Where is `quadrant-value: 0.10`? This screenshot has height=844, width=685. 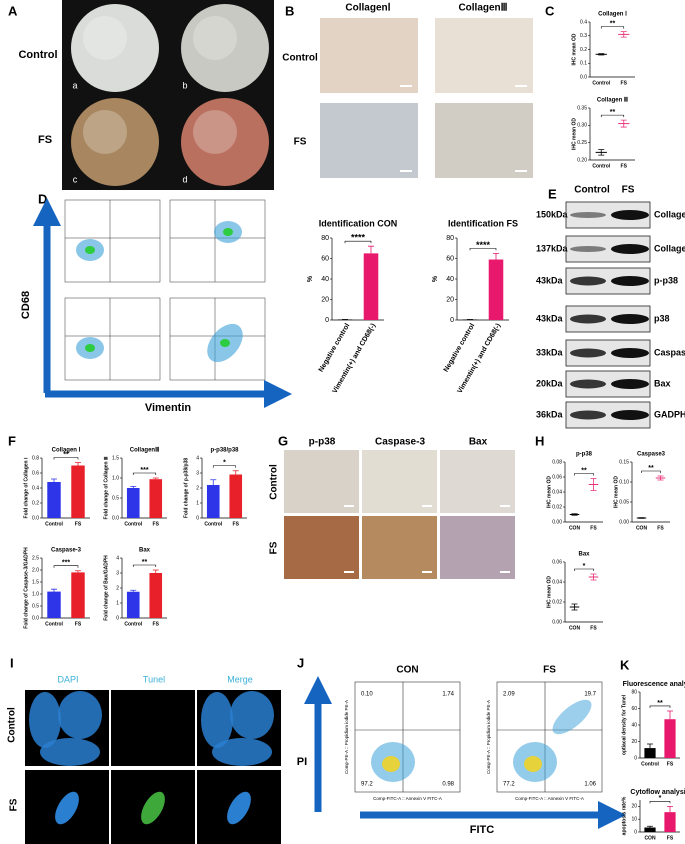
quadrant-value: 0.10 is located at coordinates (367, 695).